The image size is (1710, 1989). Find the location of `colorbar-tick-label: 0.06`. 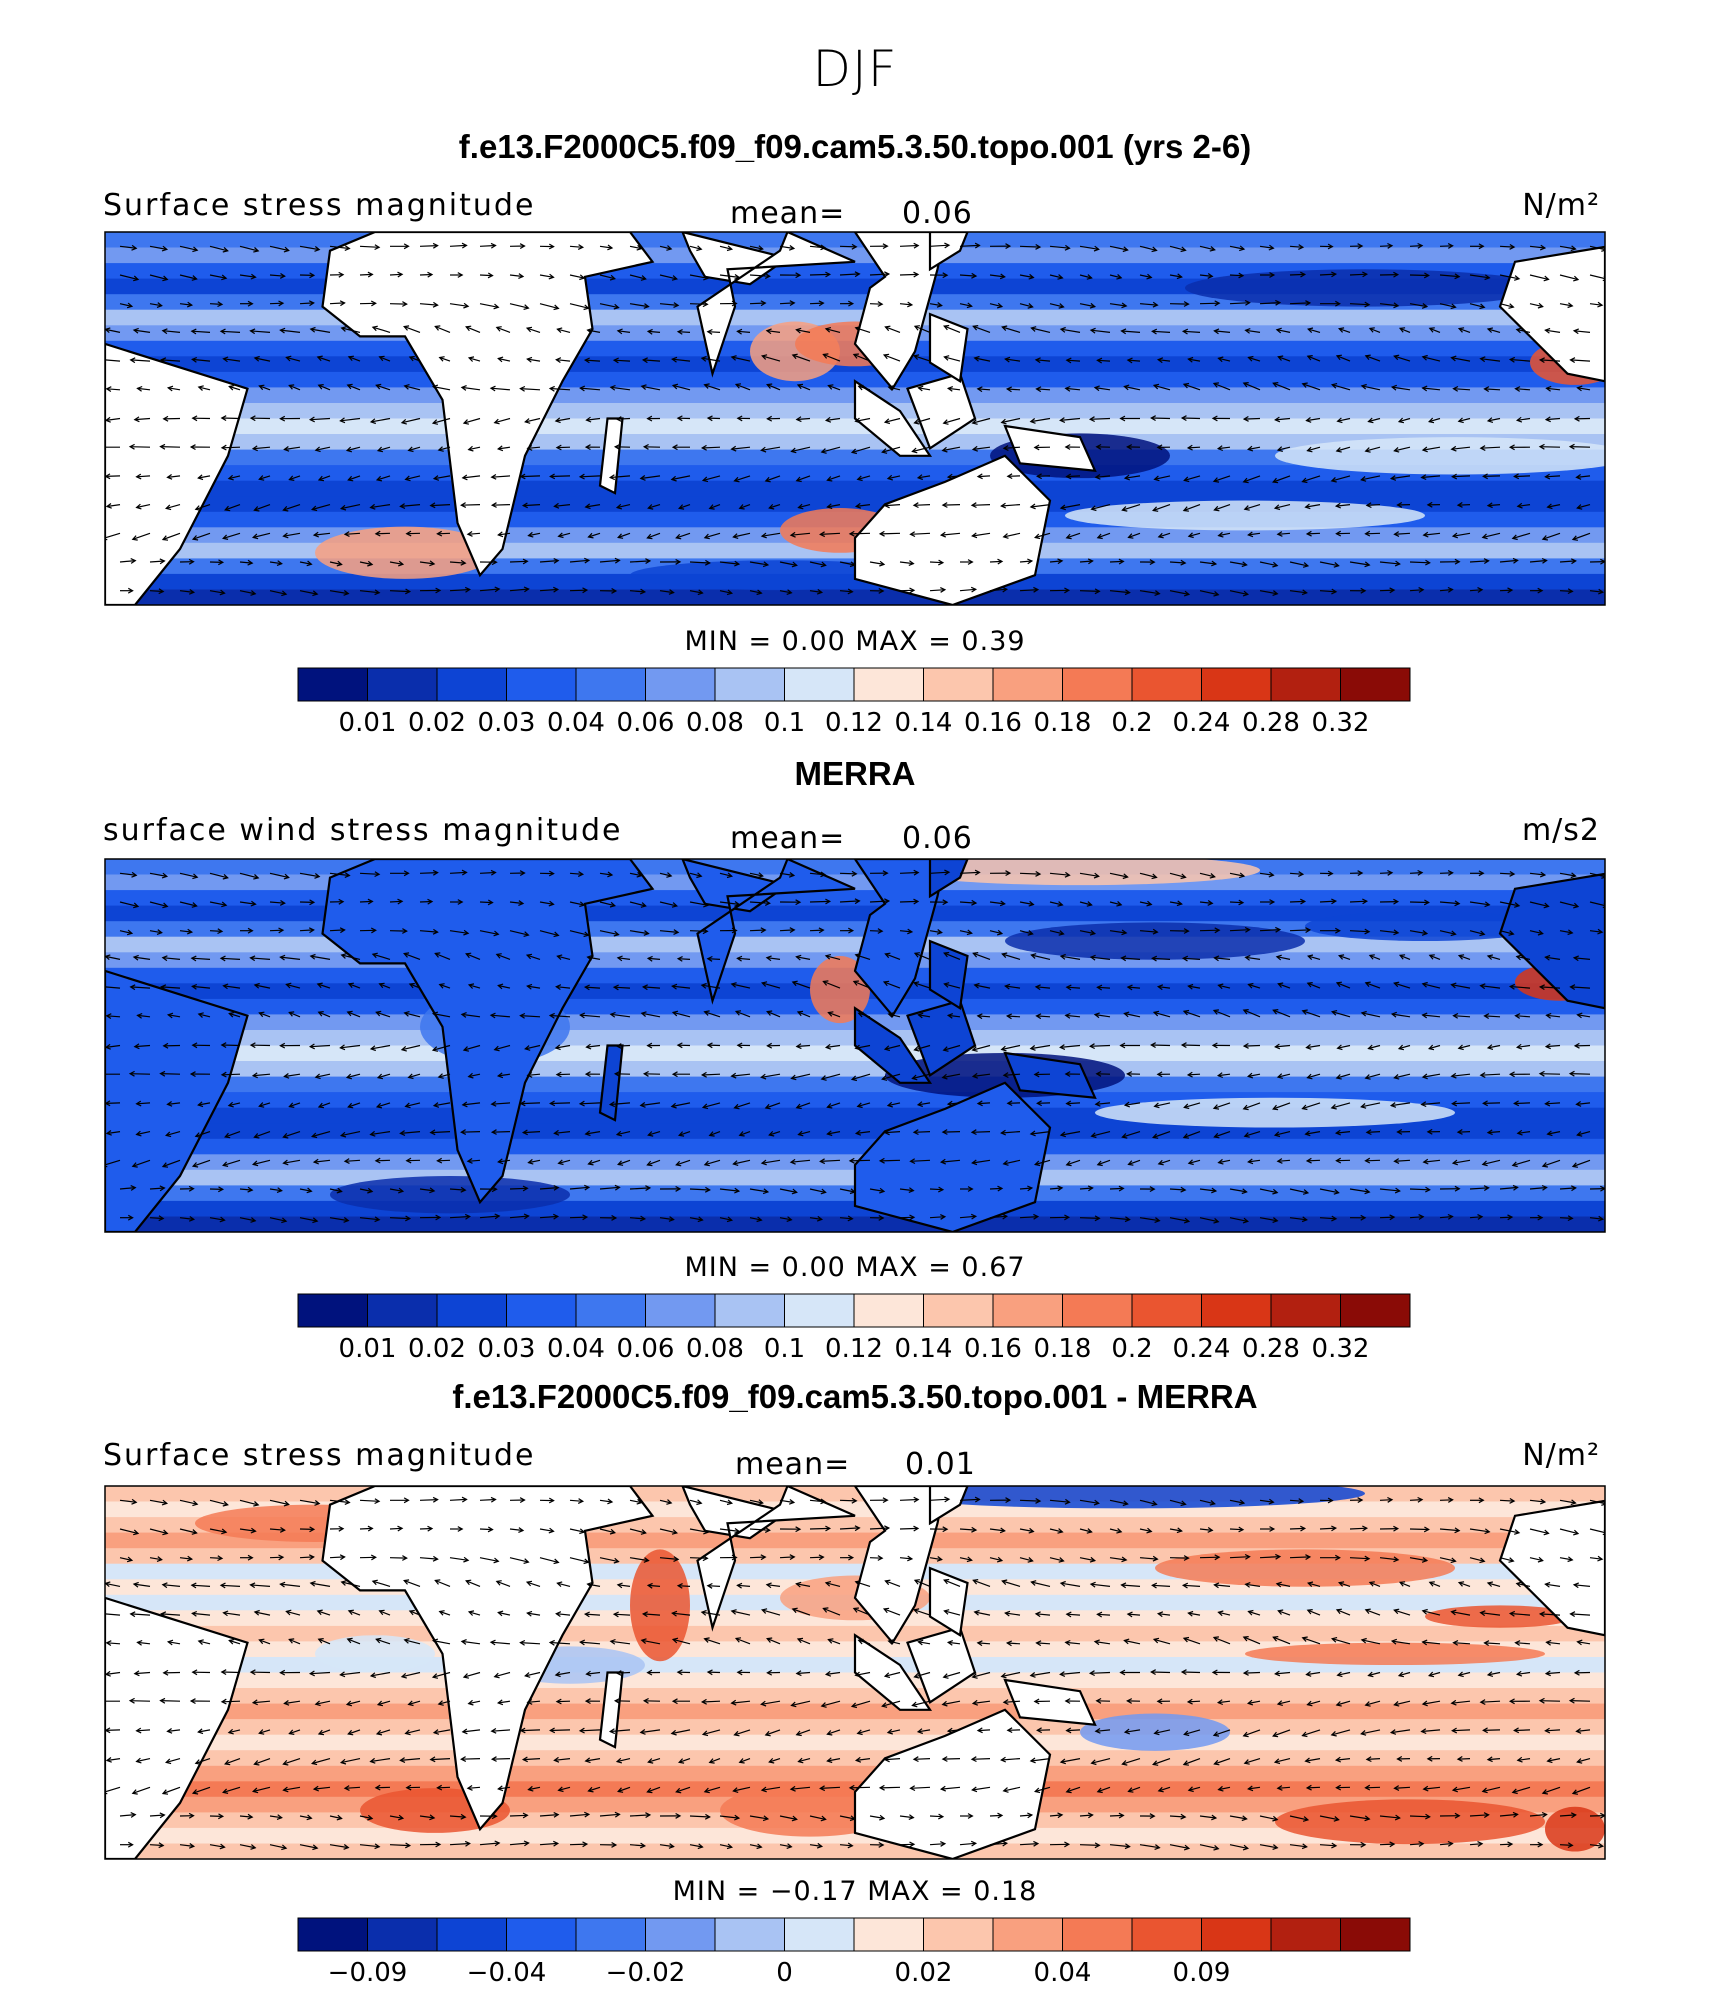

colorbar-tick-label: 0.06 is located at coordinates (646, 1349).